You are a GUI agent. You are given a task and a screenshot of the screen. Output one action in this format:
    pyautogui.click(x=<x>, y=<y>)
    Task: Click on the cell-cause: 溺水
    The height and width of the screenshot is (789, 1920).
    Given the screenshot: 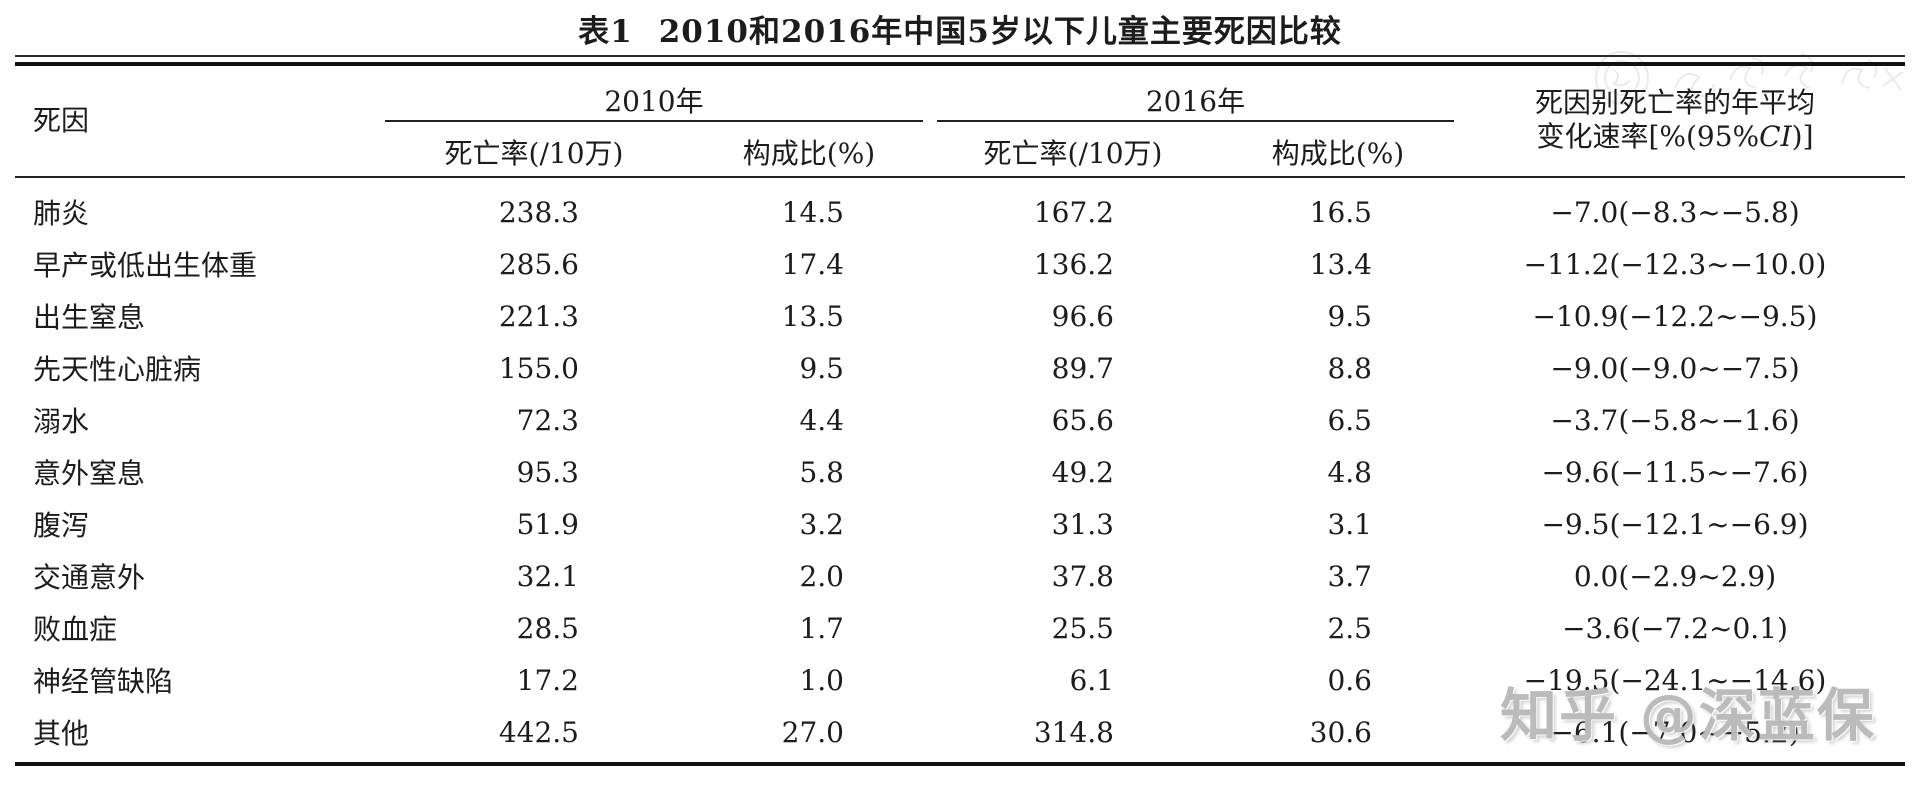 What is the action you would take?
    pyautogui.click(x=61, y=421)
    